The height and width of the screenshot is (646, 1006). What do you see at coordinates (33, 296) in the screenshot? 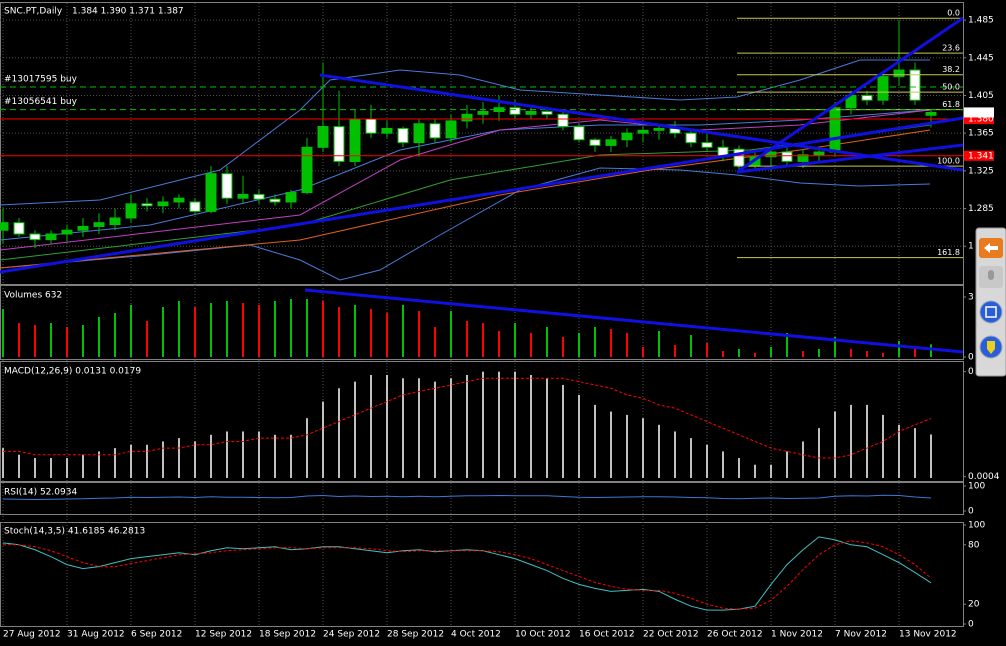
I see `panel-title: Volumes 632` at bounding box center [33, 296].